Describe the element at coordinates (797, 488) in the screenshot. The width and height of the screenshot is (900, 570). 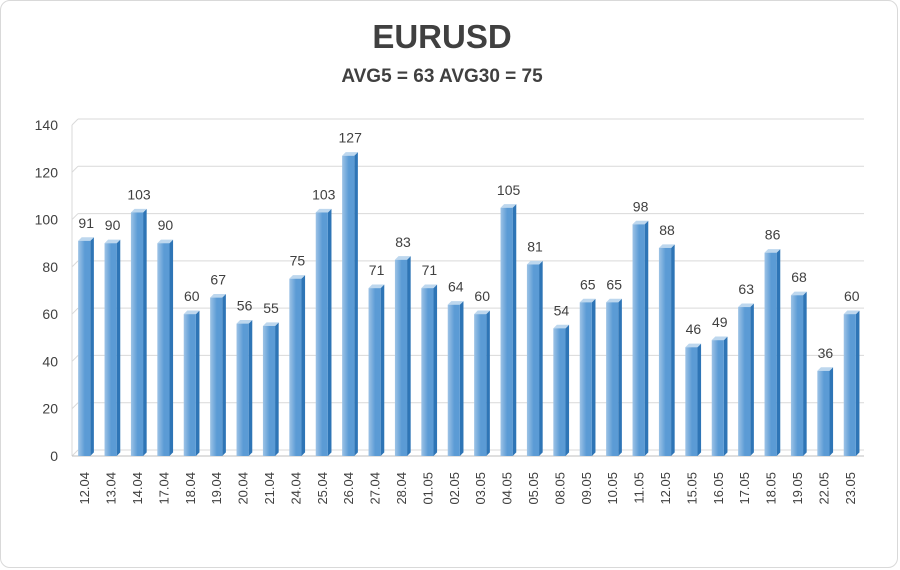
I see `x-tick-label: 19.05` at that location.